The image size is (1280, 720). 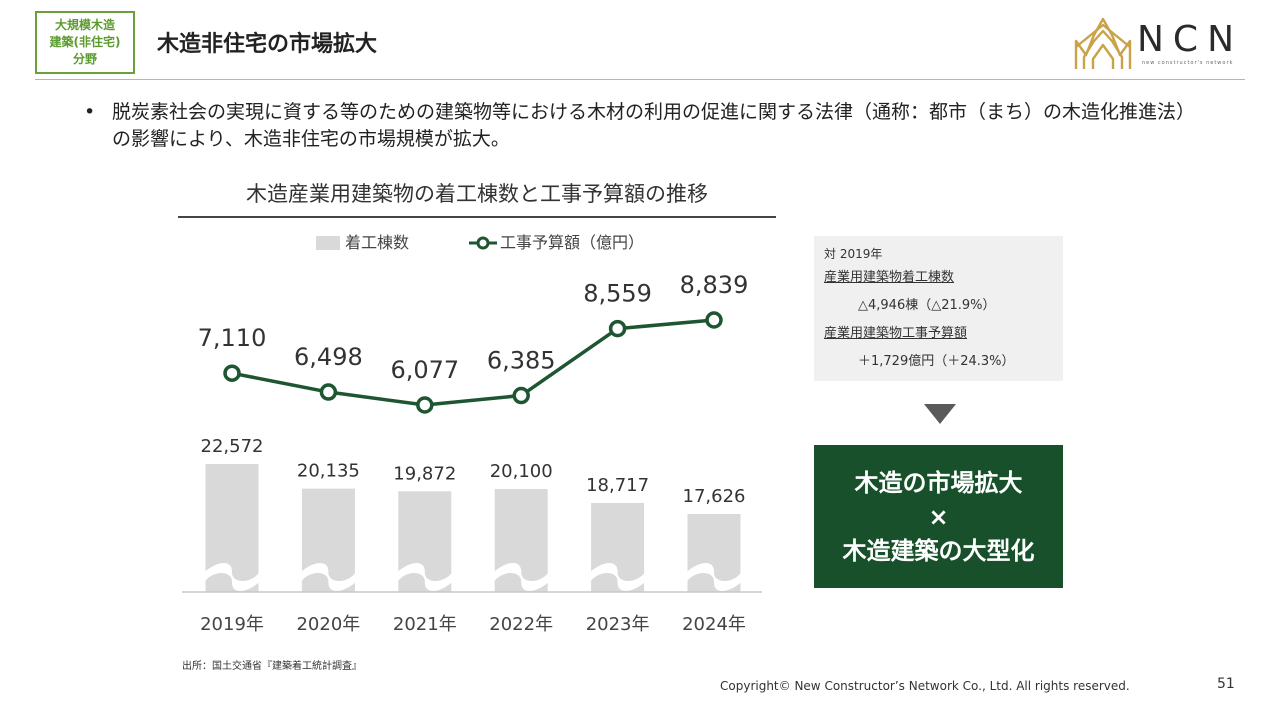 What do you see at coordinates (714, 496) in the screenshot?
I see `bar-data-label: 17,626` at bounding box center [714, 496].